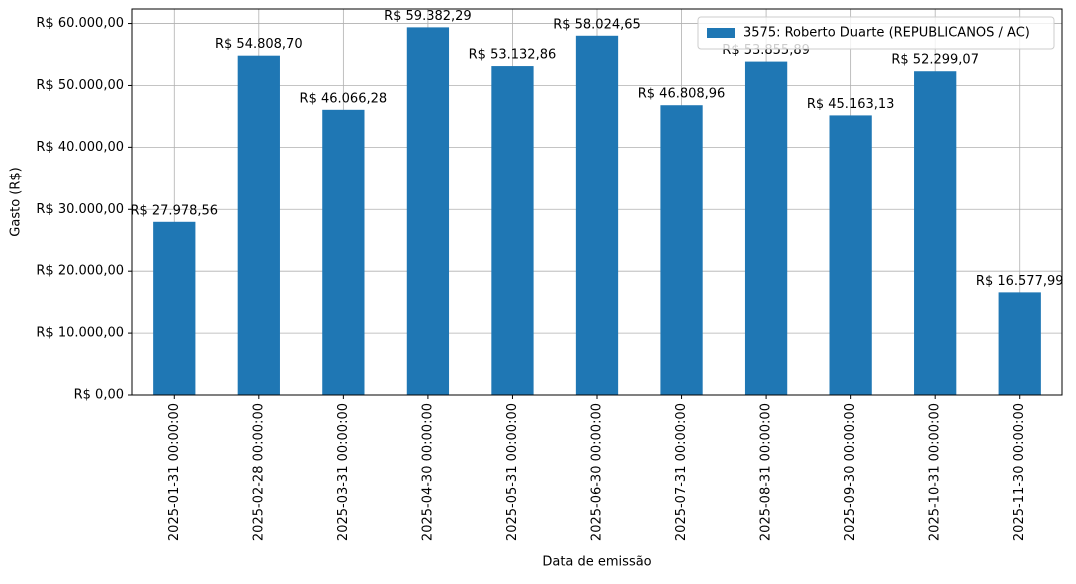 The image size is (1076, 584). Describe the element at coordinates (259, 44) in the screenshot. I see `bar-value-label: R$ 54.808,70` at that location.